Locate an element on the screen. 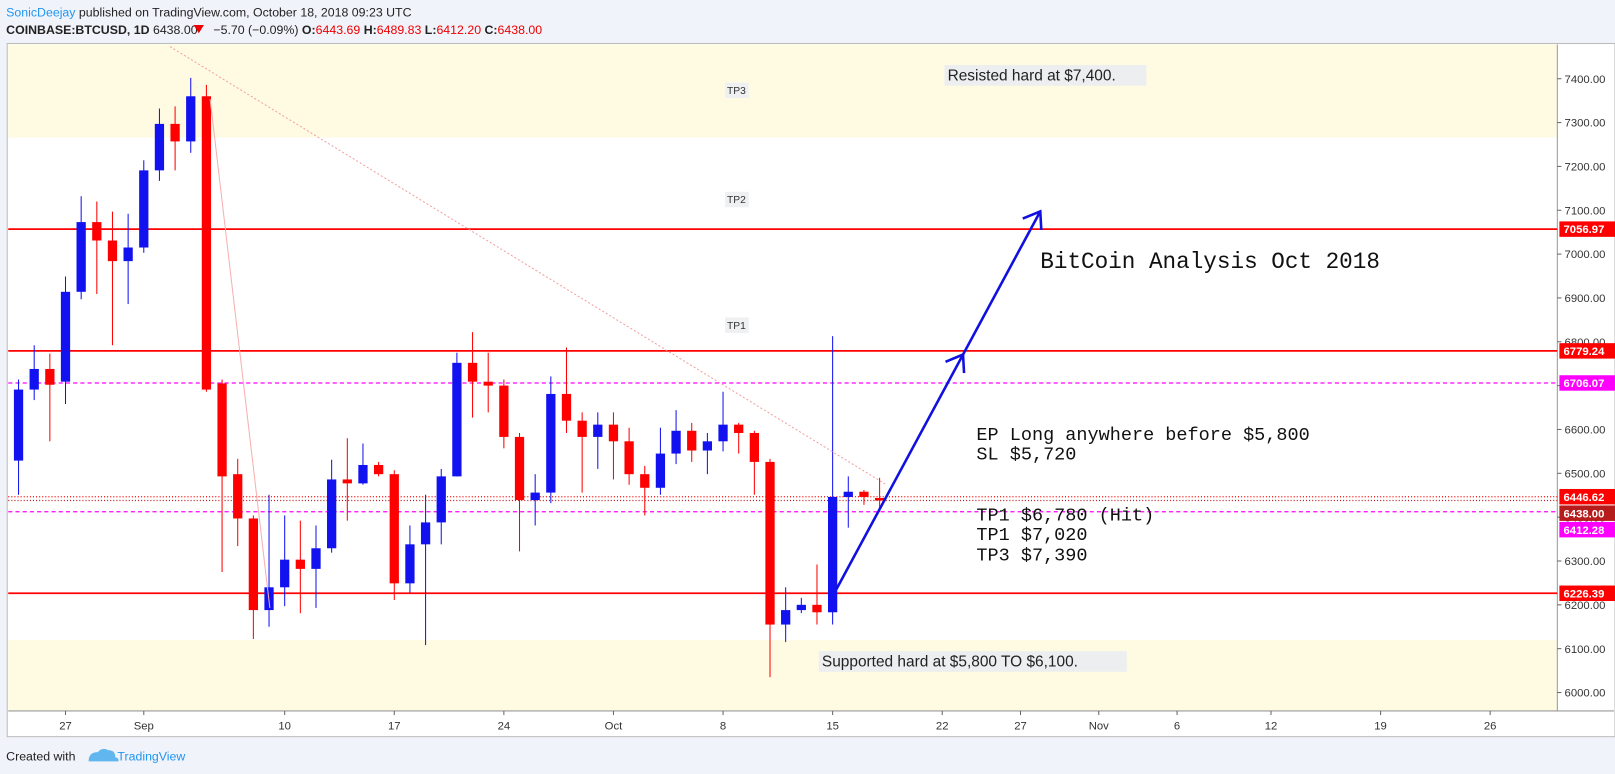 The image size is (1615, 774). tp-box is located at coordinates (737, 199).